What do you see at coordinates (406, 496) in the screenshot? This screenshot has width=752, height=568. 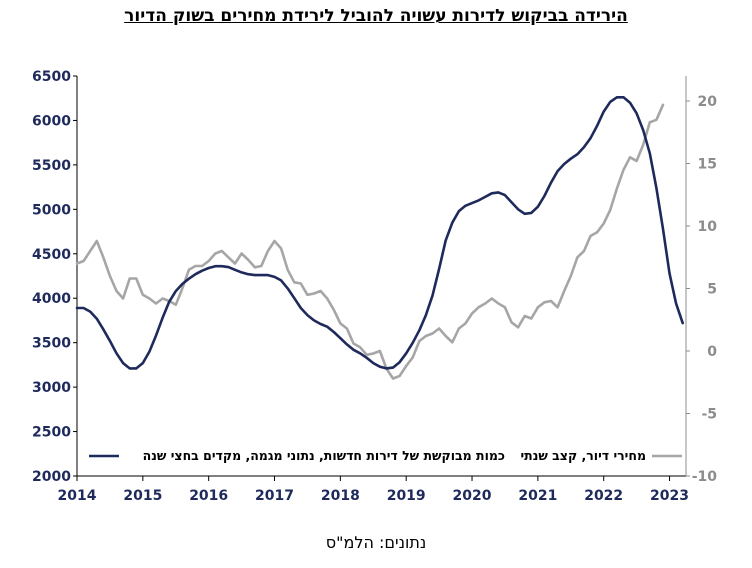 I see `x-tick-label: 2019` at bounding box center [406, 496].